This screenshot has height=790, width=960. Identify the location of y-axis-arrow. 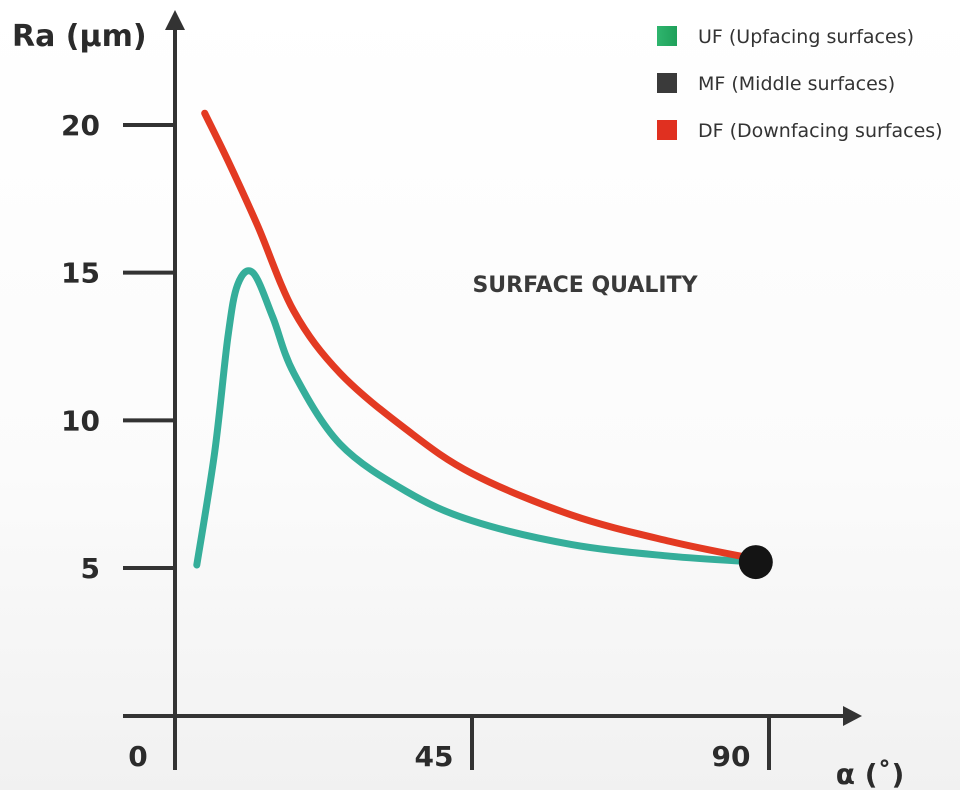
(175, 20).